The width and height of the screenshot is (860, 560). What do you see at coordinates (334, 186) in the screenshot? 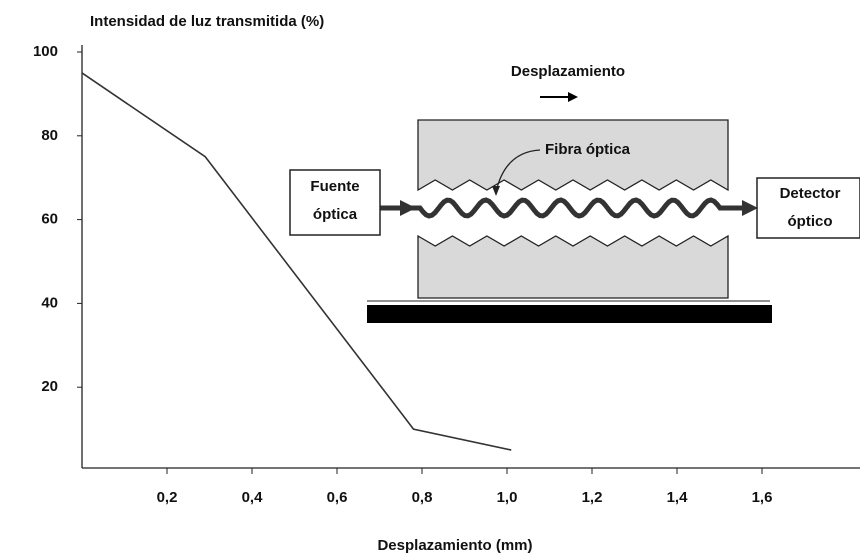
I see `source-label: Fuente` at bounding box center [334, 186].